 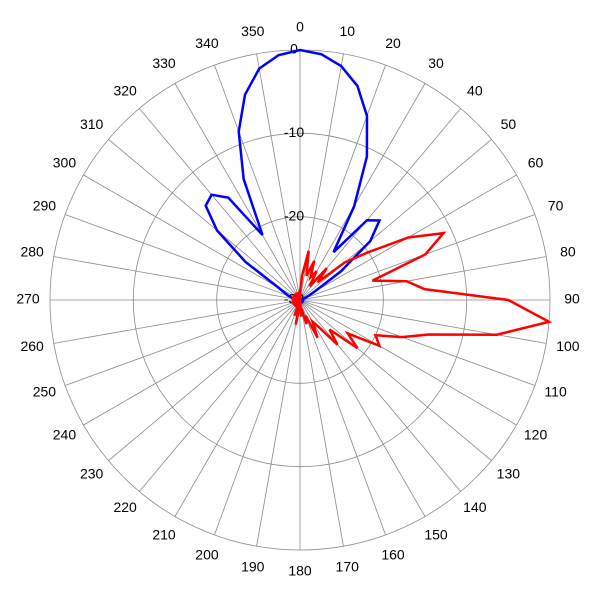 I want to click on angle-label: 0, so click(x=300, y=27).